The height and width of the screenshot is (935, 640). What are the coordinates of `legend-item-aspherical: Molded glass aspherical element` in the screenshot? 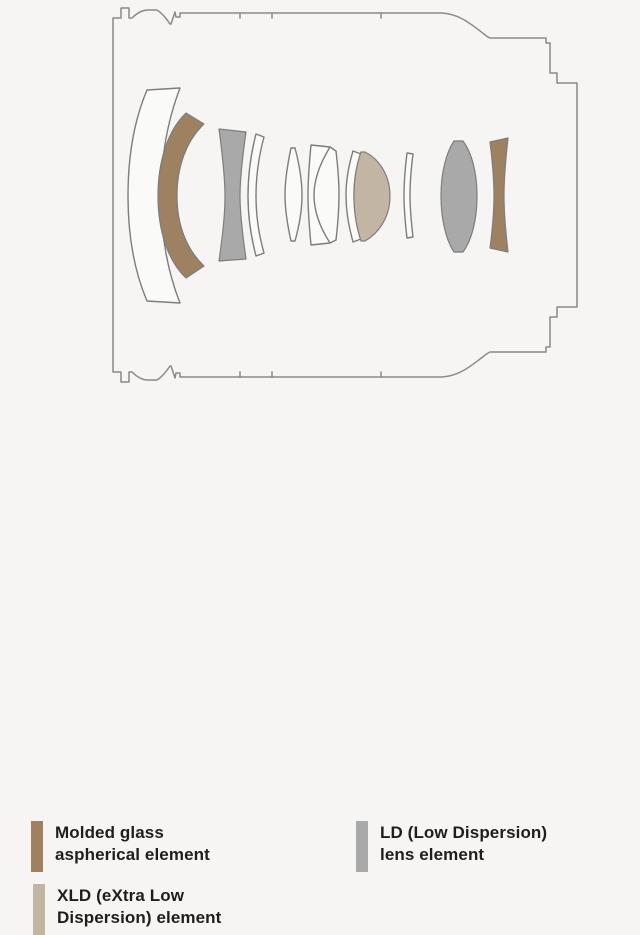 It's located at (120, 846).